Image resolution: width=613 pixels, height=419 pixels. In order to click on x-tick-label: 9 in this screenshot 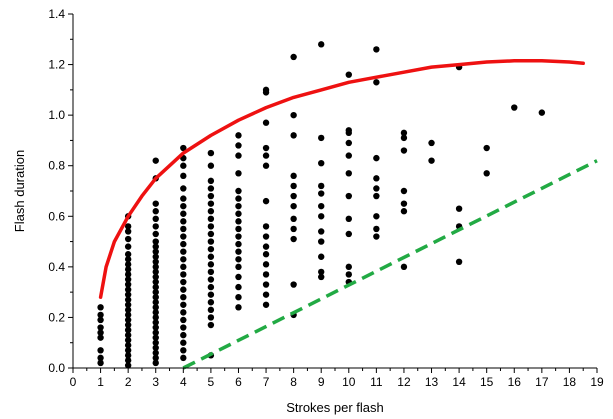, I will do `click(321, 382)`.